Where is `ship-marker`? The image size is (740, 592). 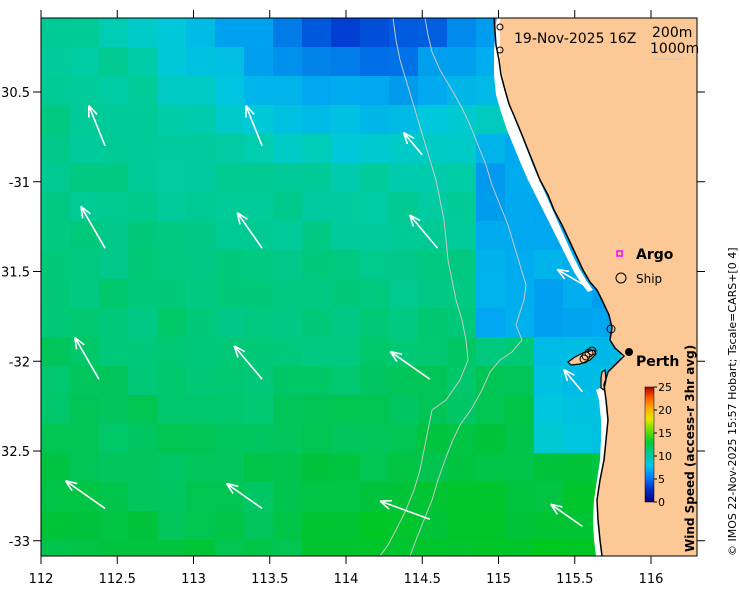
ship-marker is located at coordinates (592, 351).